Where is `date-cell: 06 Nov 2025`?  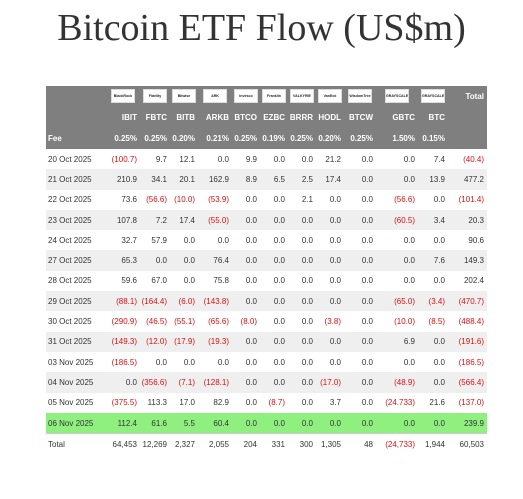
date-cell: 06 Nov 2025 is located at coordinates (76, 423).